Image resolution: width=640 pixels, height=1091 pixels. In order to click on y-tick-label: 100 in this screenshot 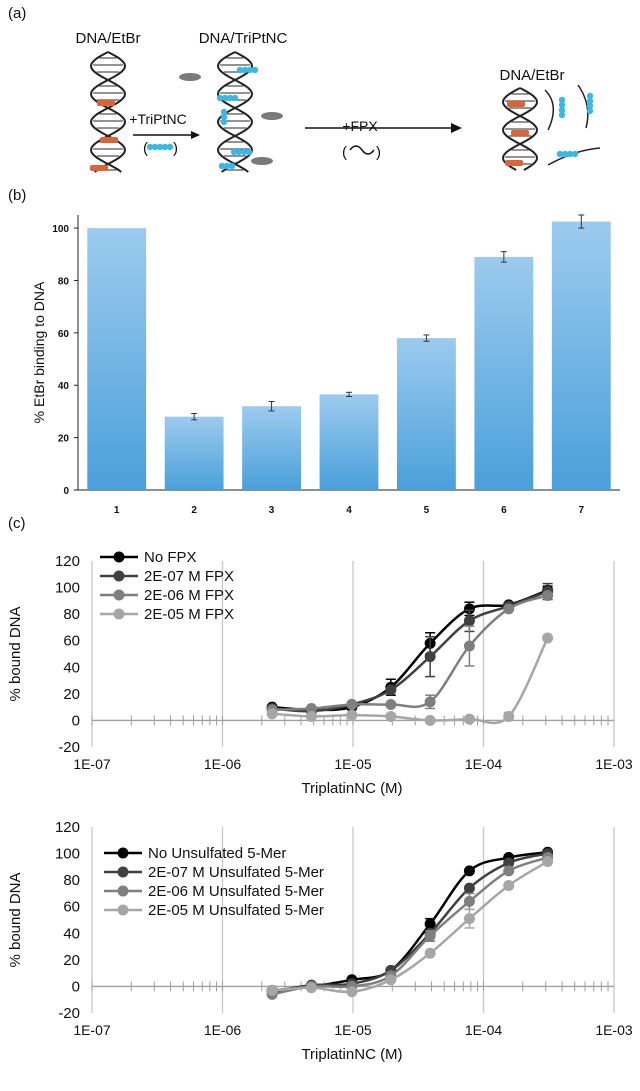, I will do `click(67, 854)`.